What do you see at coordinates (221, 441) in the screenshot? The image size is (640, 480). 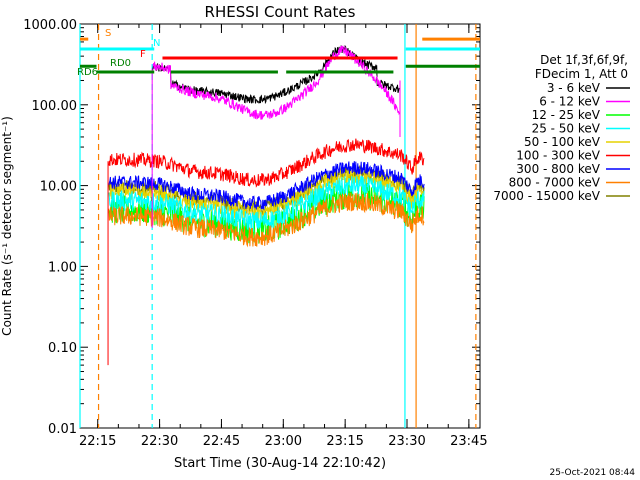 I see `x-tick-label: 22:45` at bounding box center [221, 441].